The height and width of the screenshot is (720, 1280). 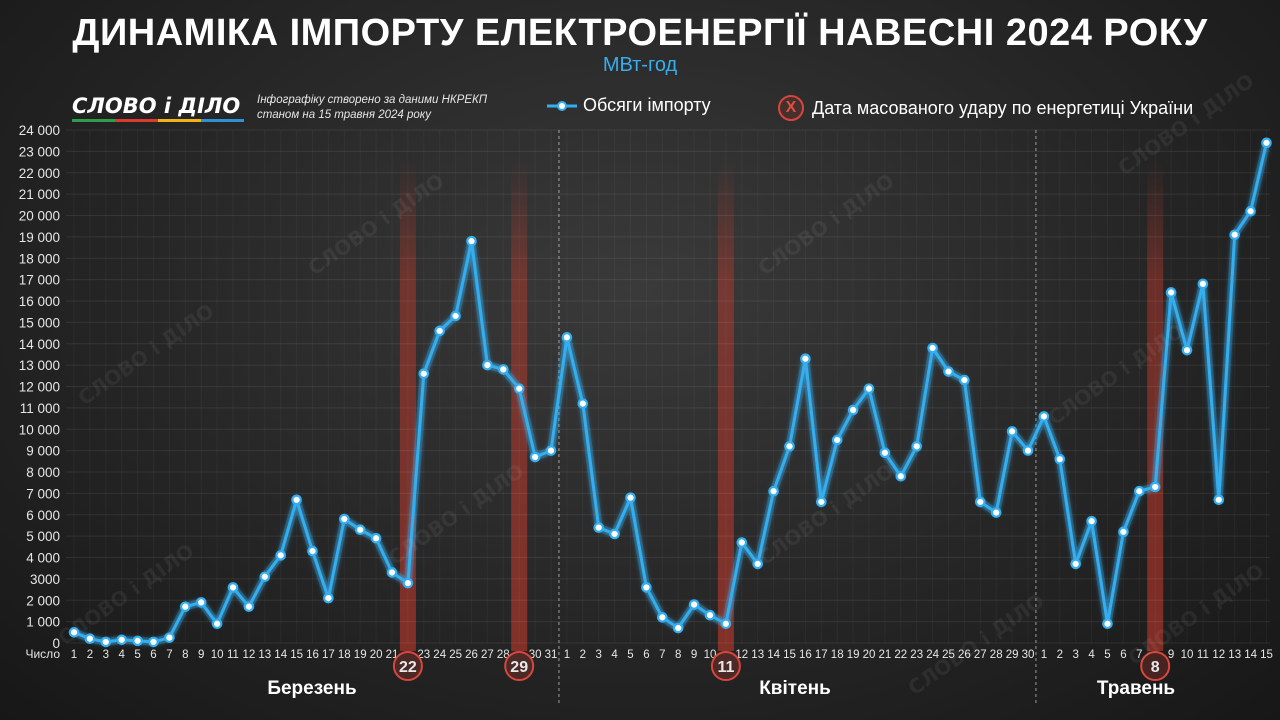 What do you see at coordinates (900, 655) in the screenshot?
I see `x-tick-label: 22` at bounding box center [900, 655].